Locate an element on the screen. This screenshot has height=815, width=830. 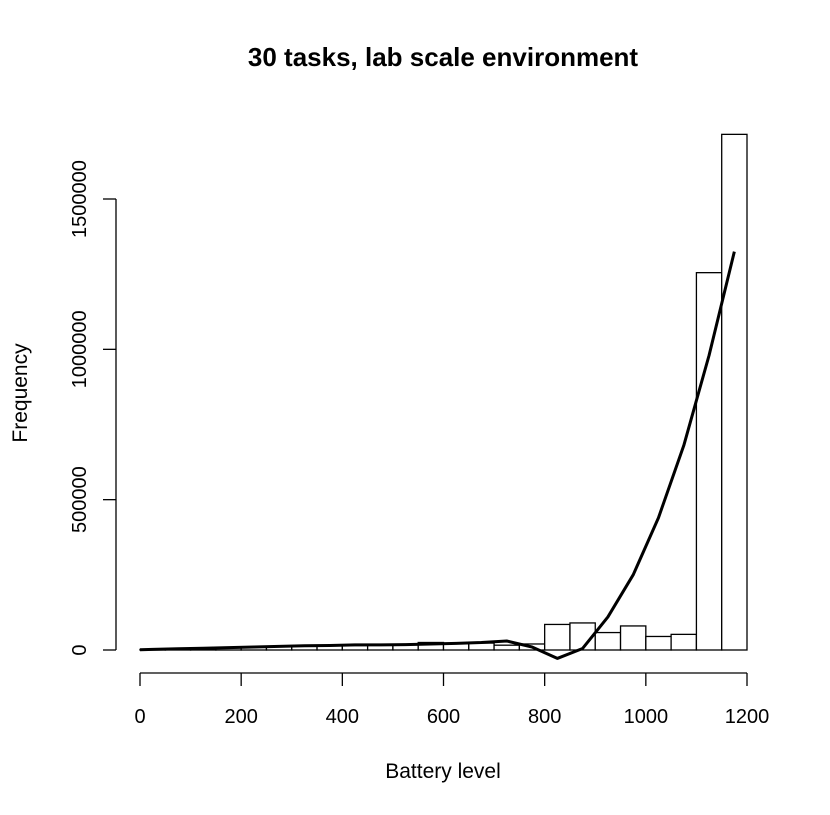
x-tick-label: 400 is located at coordinates (342, 717).